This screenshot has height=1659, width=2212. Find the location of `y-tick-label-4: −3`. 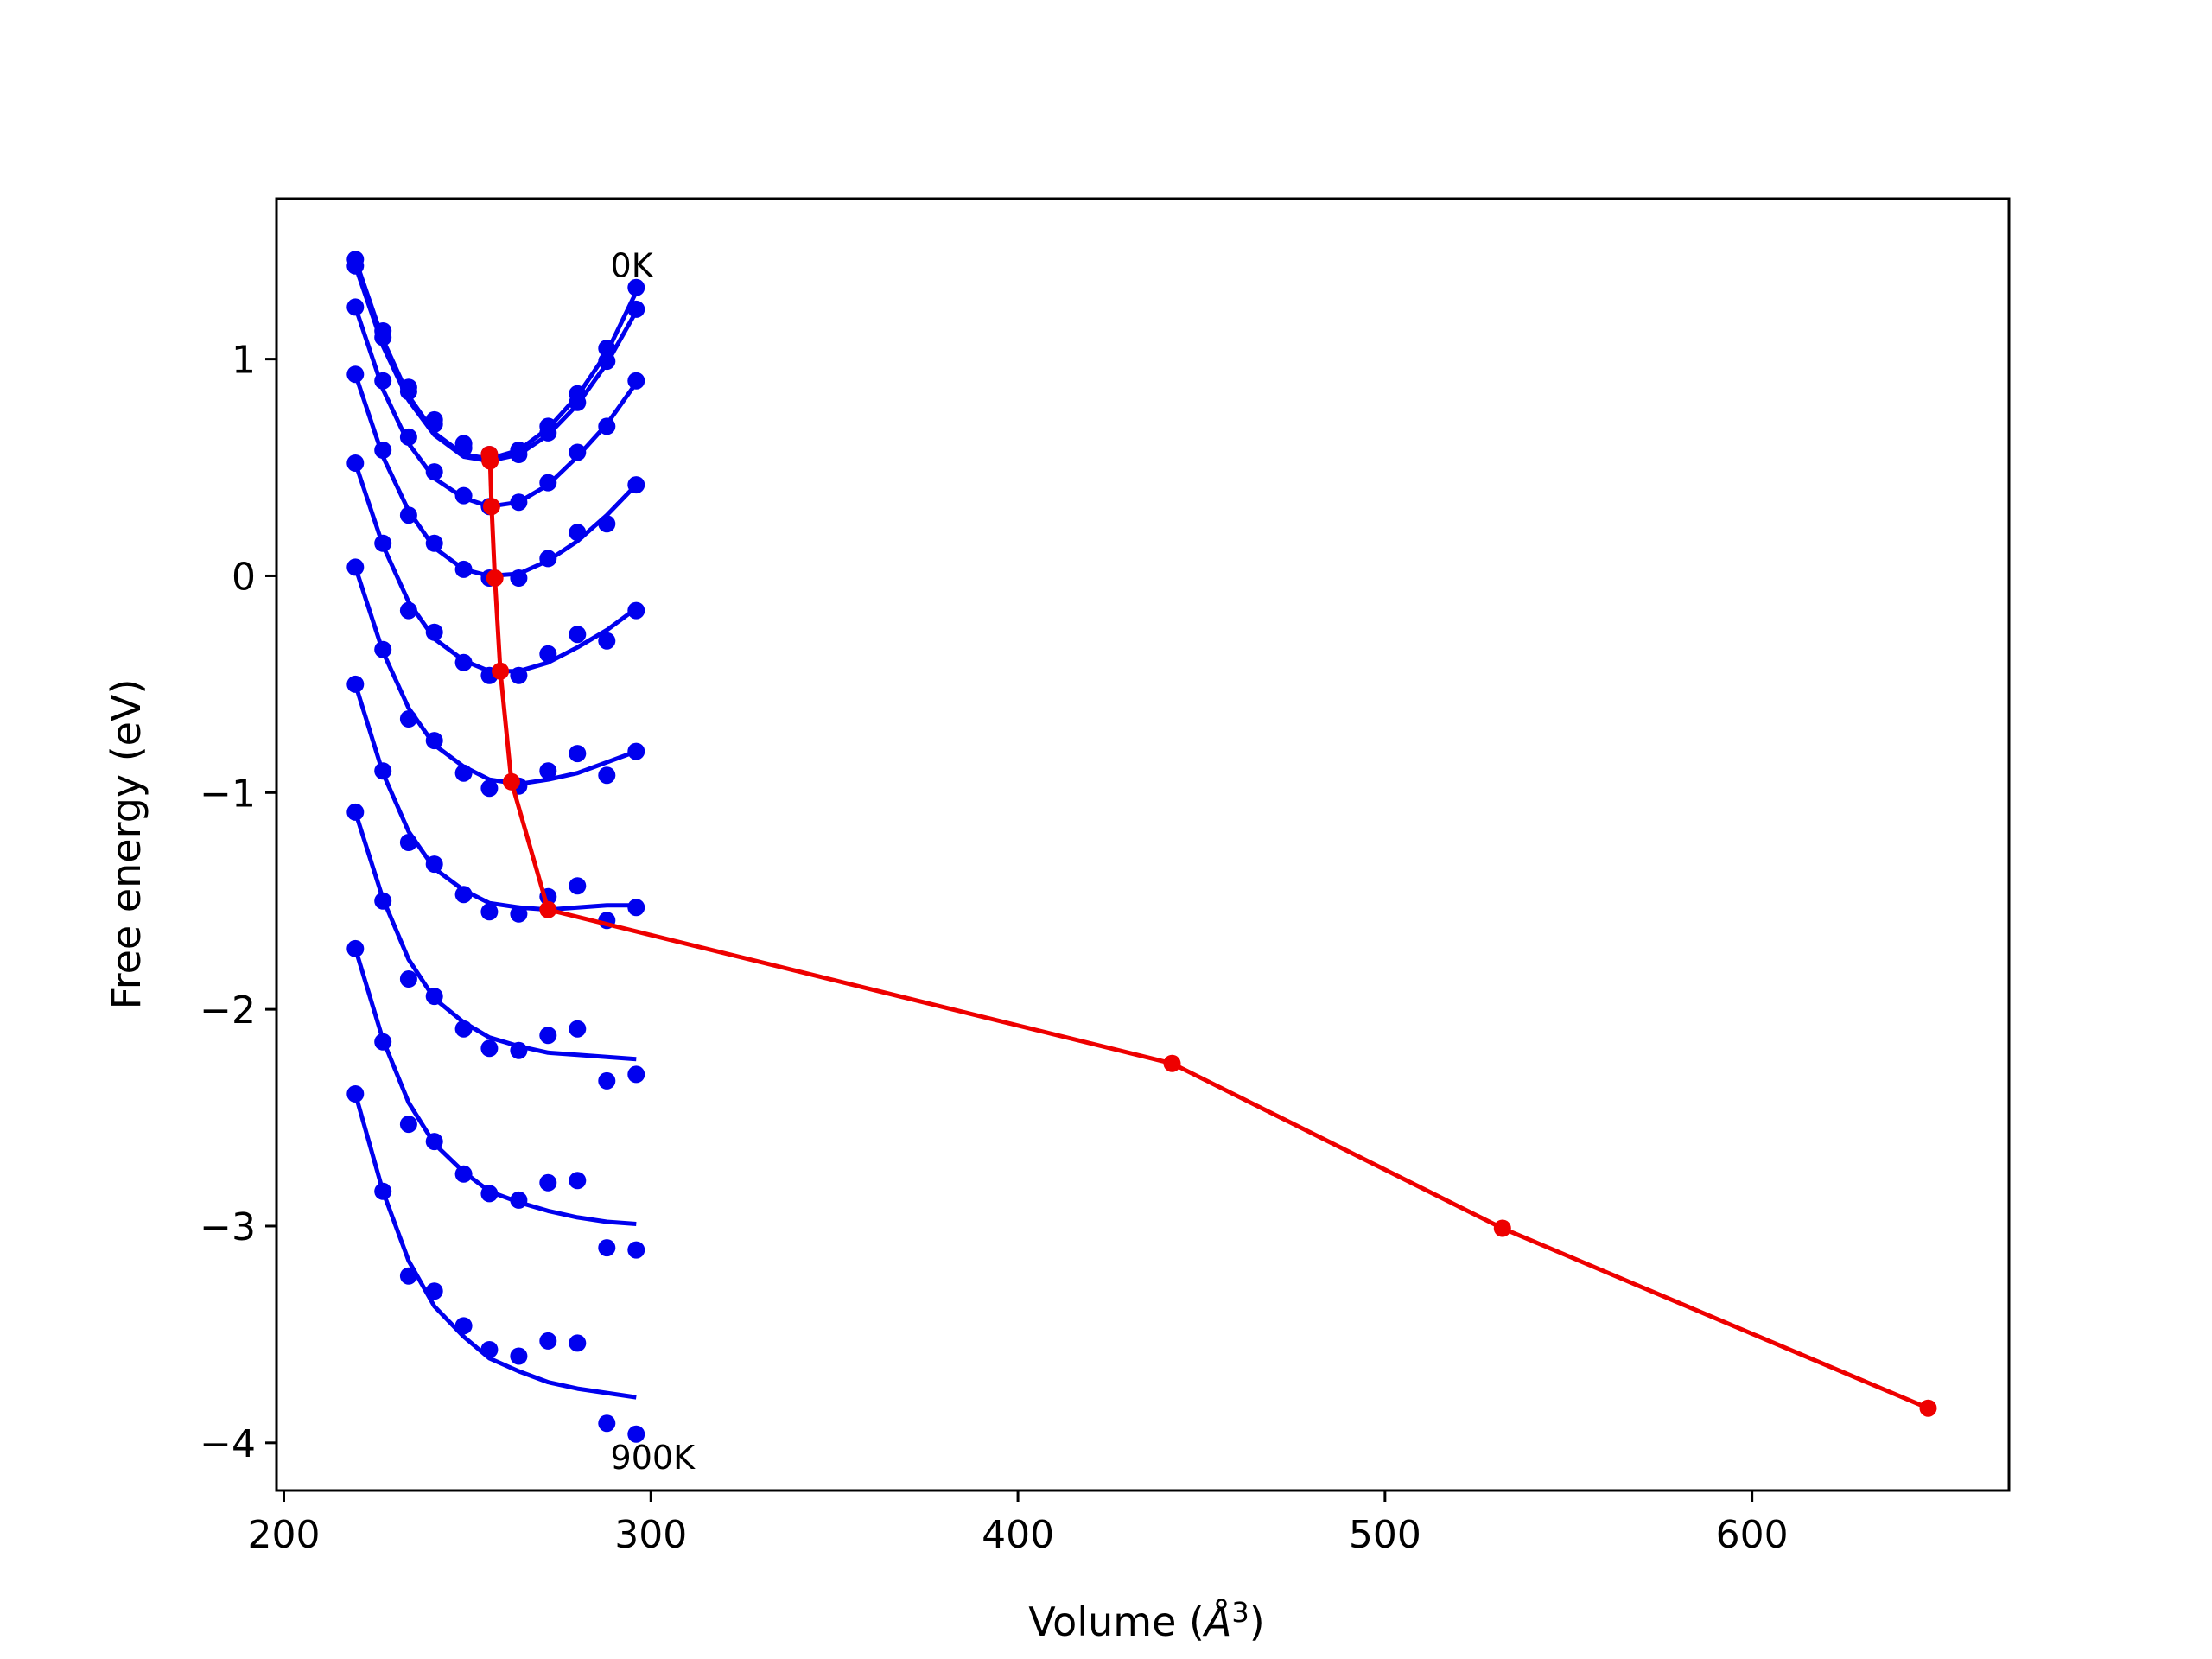

y-tick-label-4: −3 is located at coordinates (228, 1227).